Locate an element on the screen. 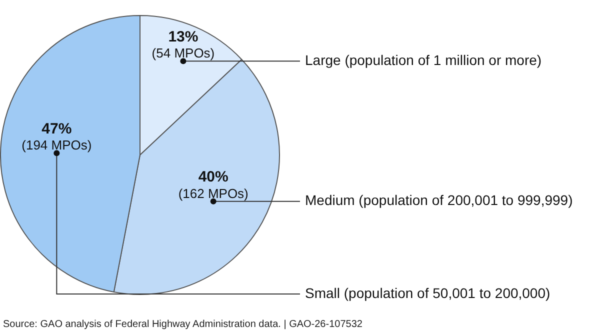 The height and width of the screenshot is (335, 600). data-label: 47% (194 MPOs) is located at coordinates (57, 136).